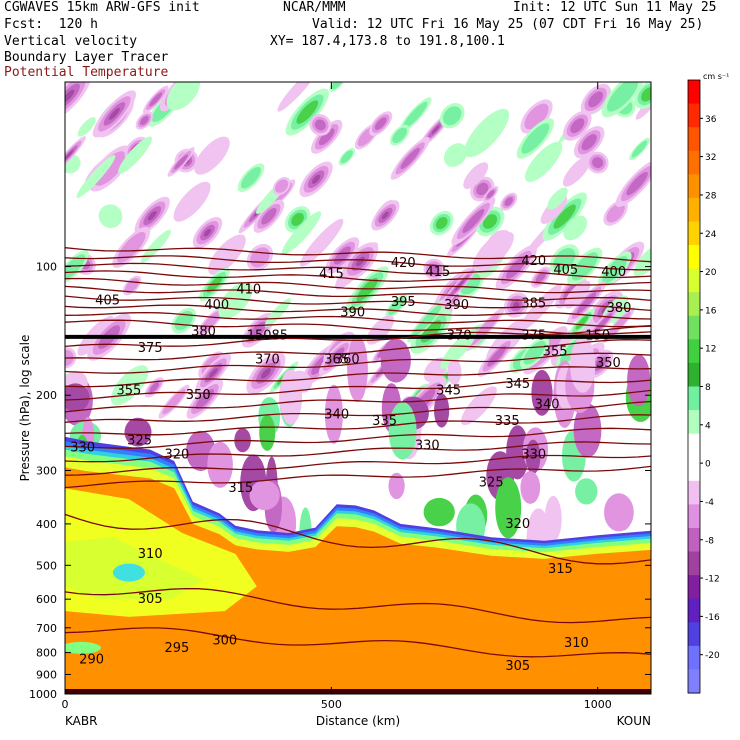  Describe the element at coordinates (403, 302) in the screenshot. I see `theta-label: 395` at that location.